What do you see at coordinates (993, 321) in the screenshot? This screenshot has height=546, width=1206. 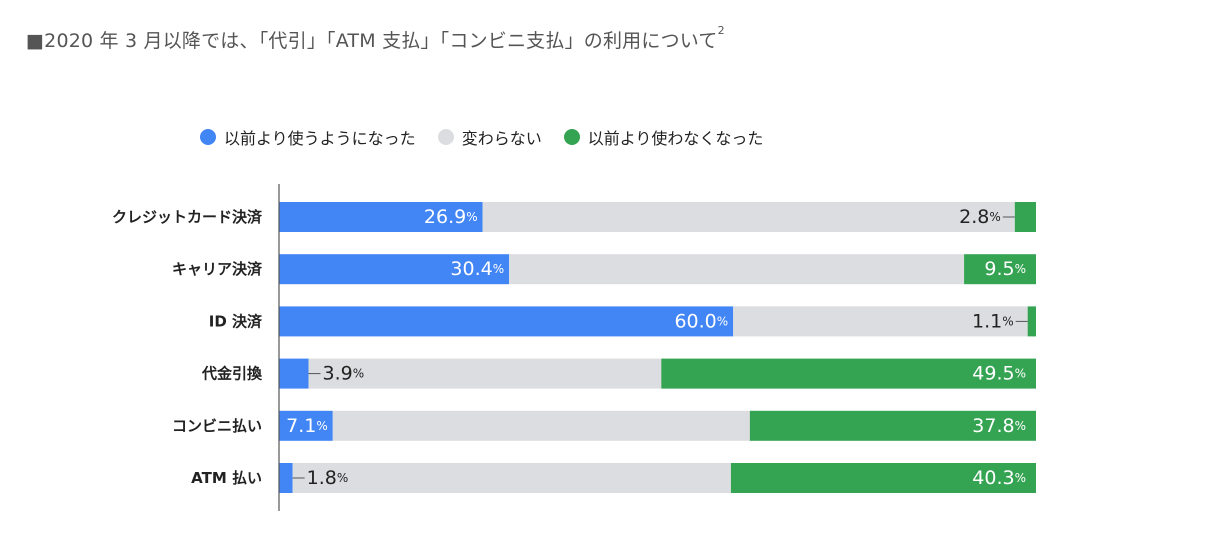 I see `value-label-decreased: 1.1%` at bounding box center [993, 321].